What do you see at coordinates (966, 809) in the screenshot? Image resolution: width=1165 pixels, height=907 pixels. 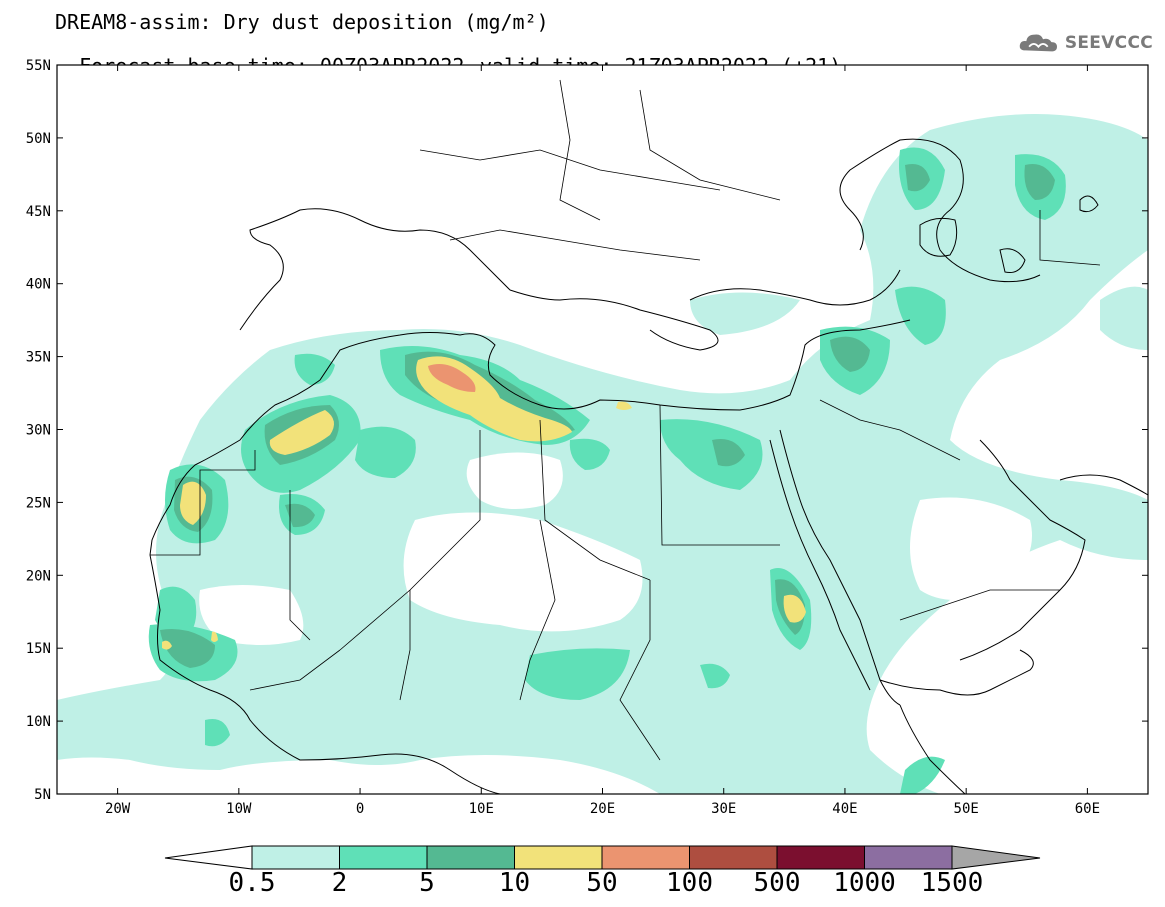 I see `lon-label: 50E` at bounding box center [966, 809].